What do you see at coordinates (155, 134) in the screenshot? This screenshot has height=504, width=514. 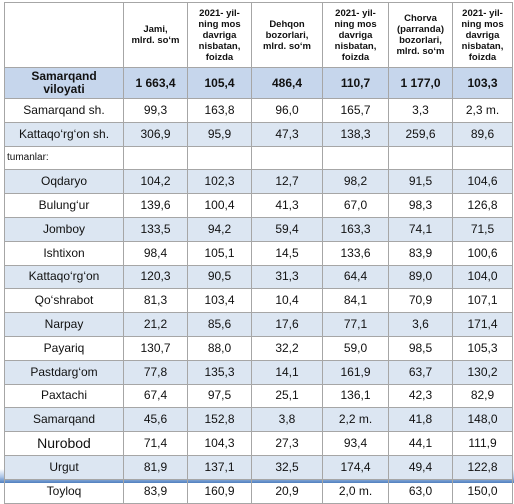 I see `table-cell: 306,9` at bounding box center [155, 134].